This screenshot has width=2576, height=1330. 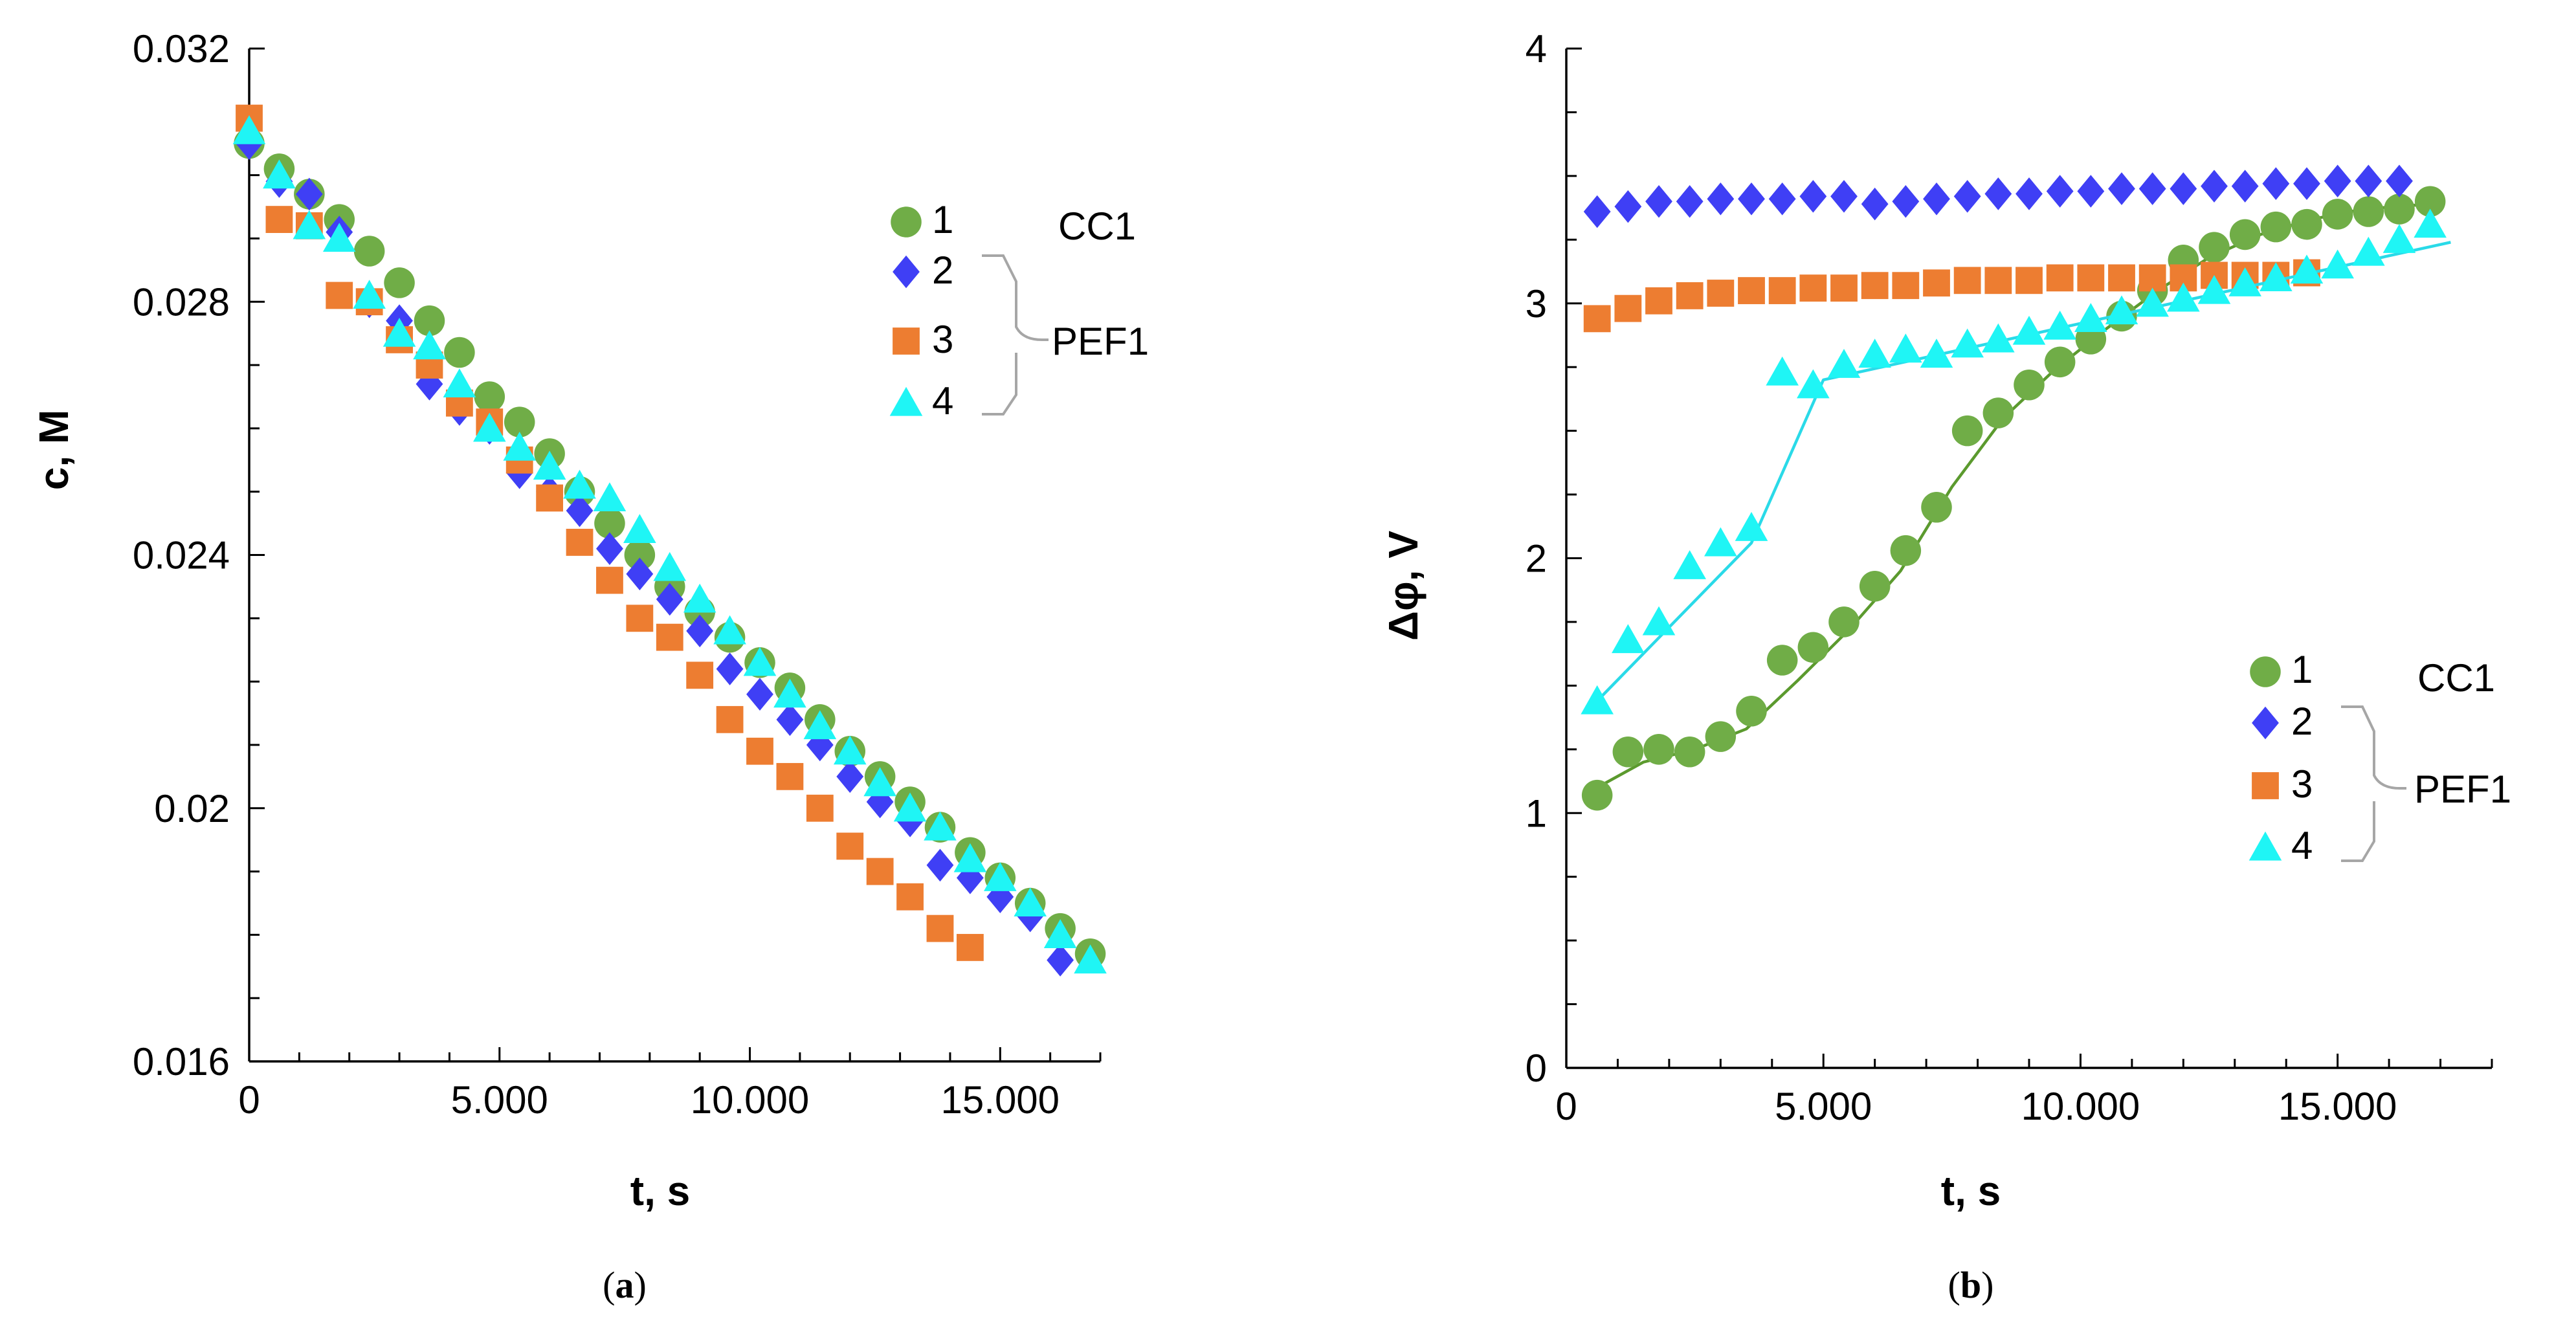 What do you see at coordinates (499, 1100) in the screenshot?
I see `x-tick-label: 5.000` at bounding box center [499, 1100].